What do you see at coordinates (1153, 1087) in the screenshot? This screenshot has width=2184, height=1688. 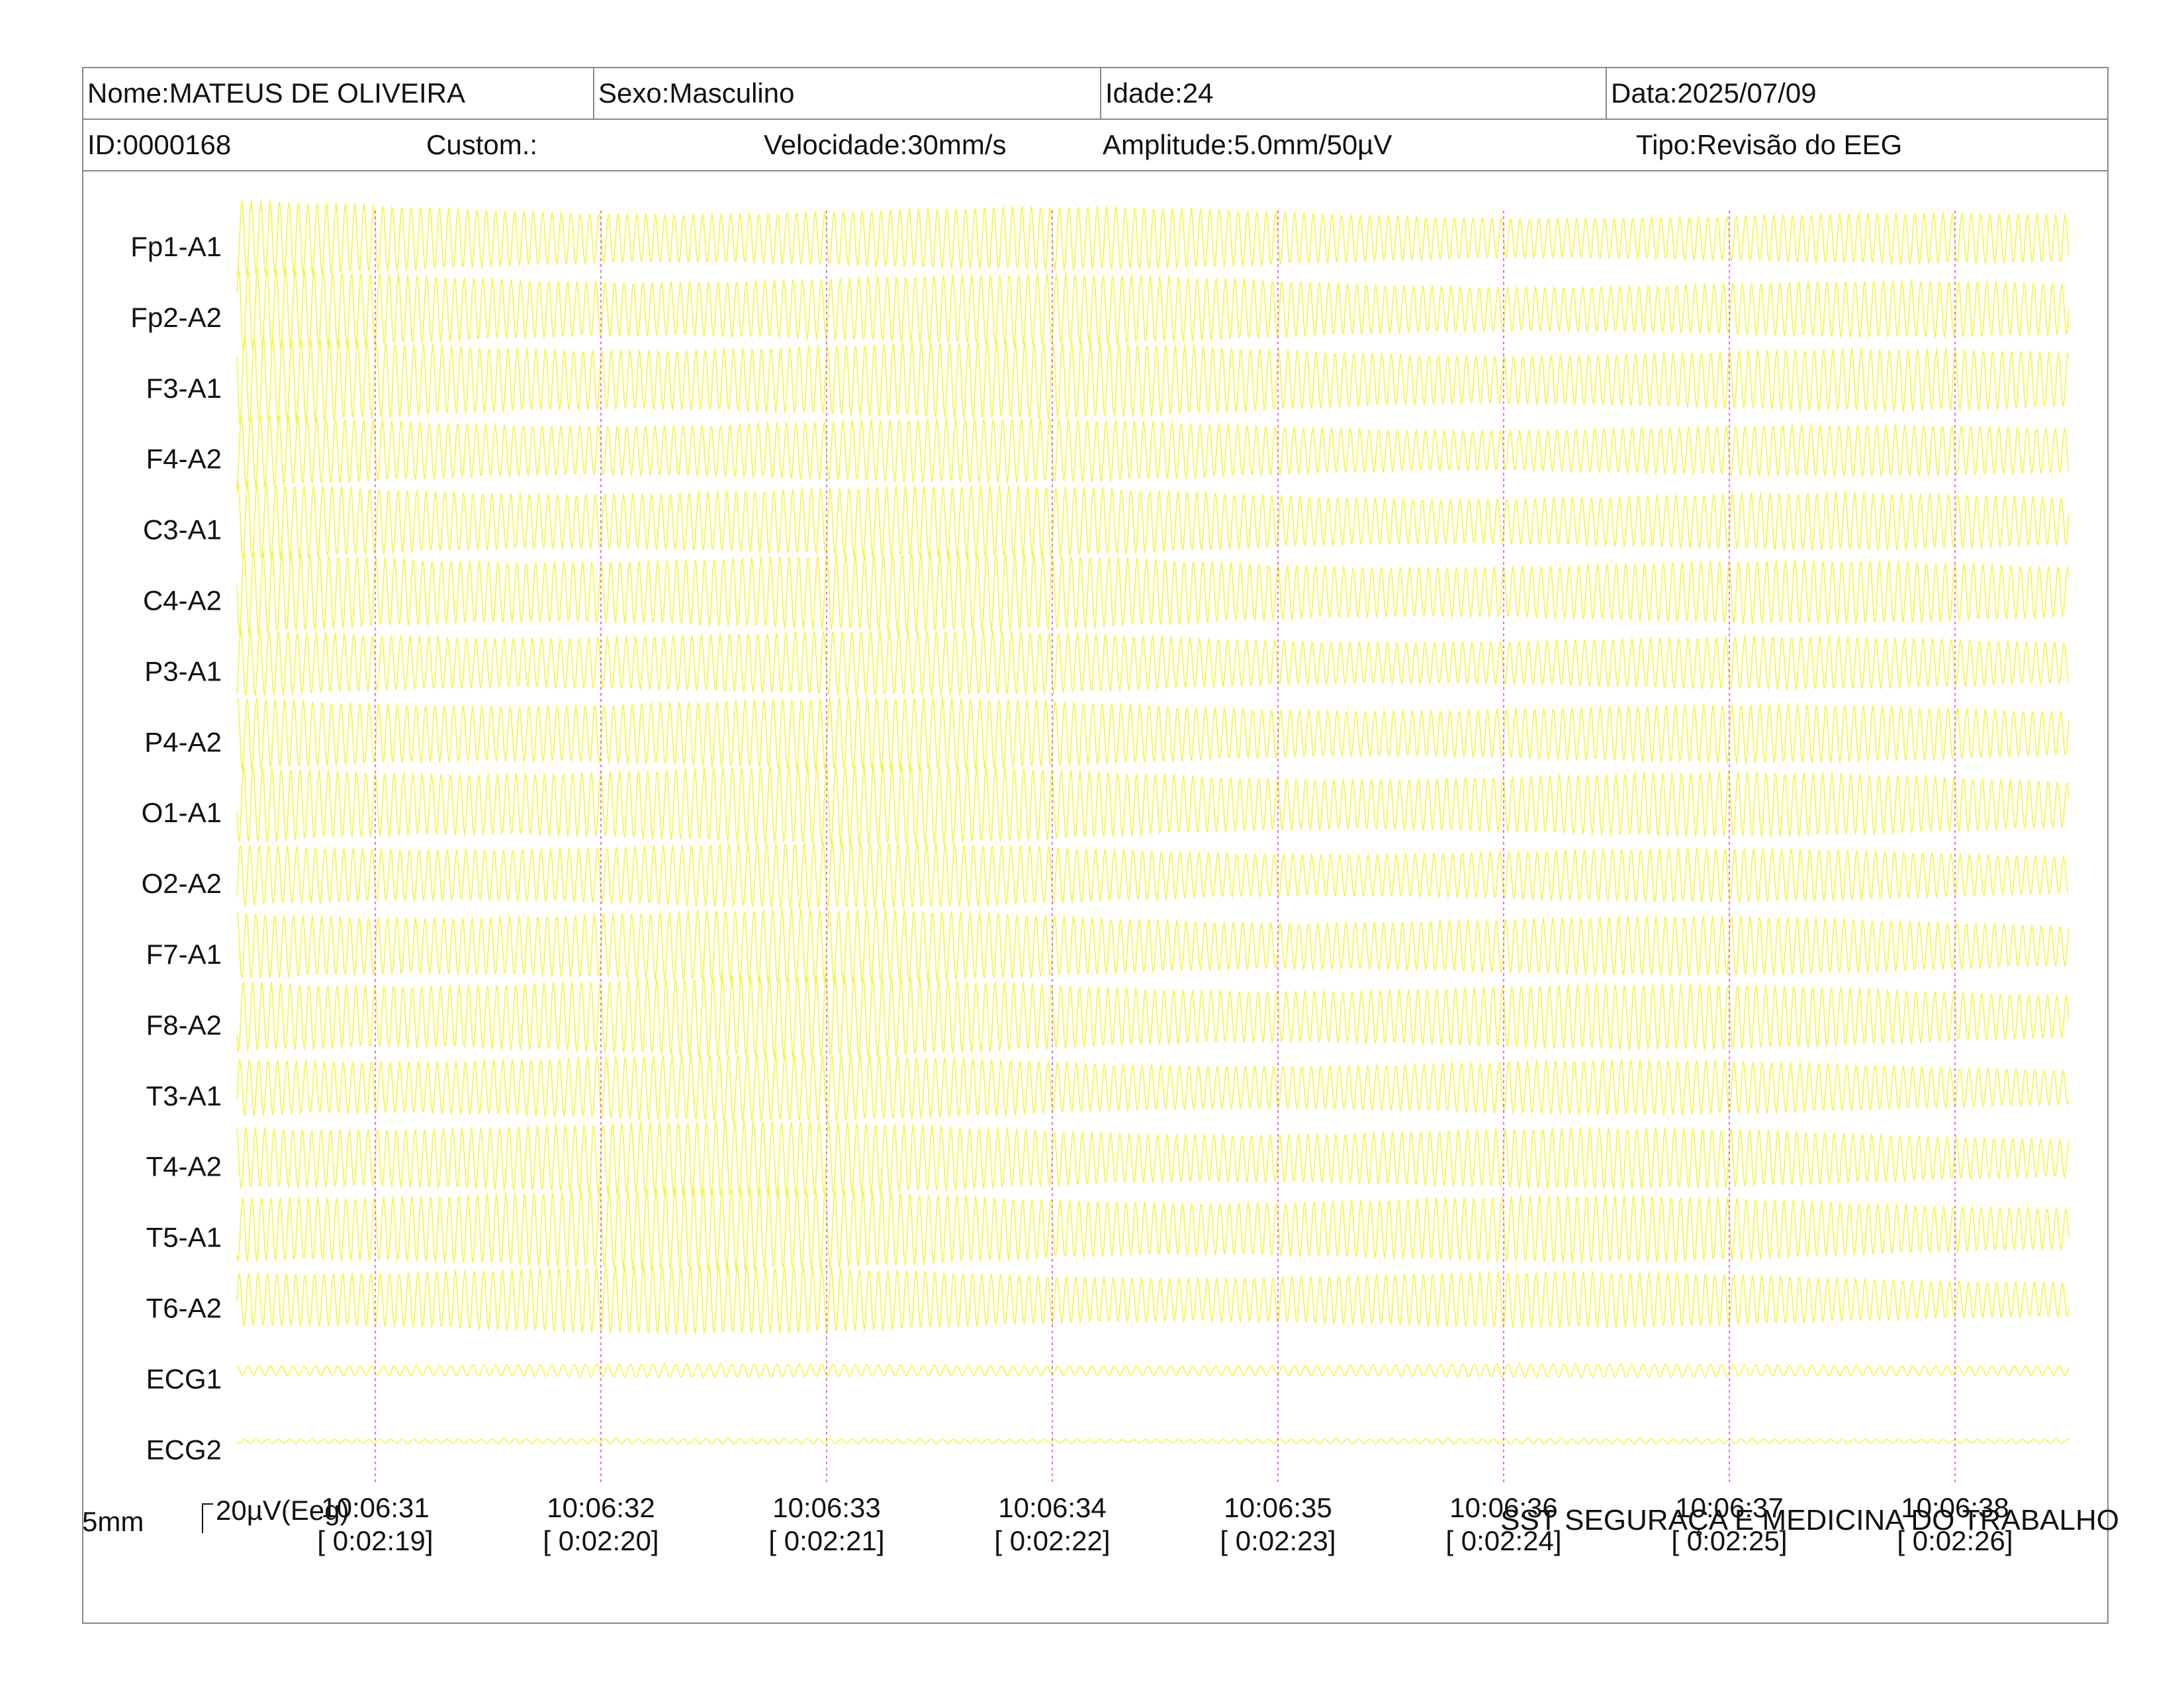 I see `eeg-trace-t3-a1` at bounding box center [1153, 1087].